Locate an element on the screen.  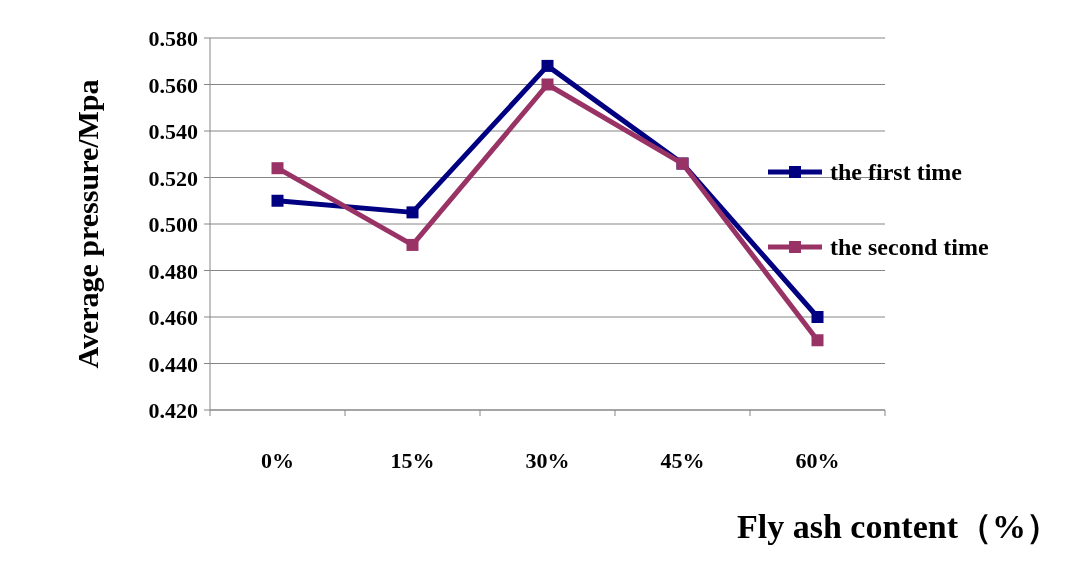
legend-label: the first time is located at coordinates (896, 172).